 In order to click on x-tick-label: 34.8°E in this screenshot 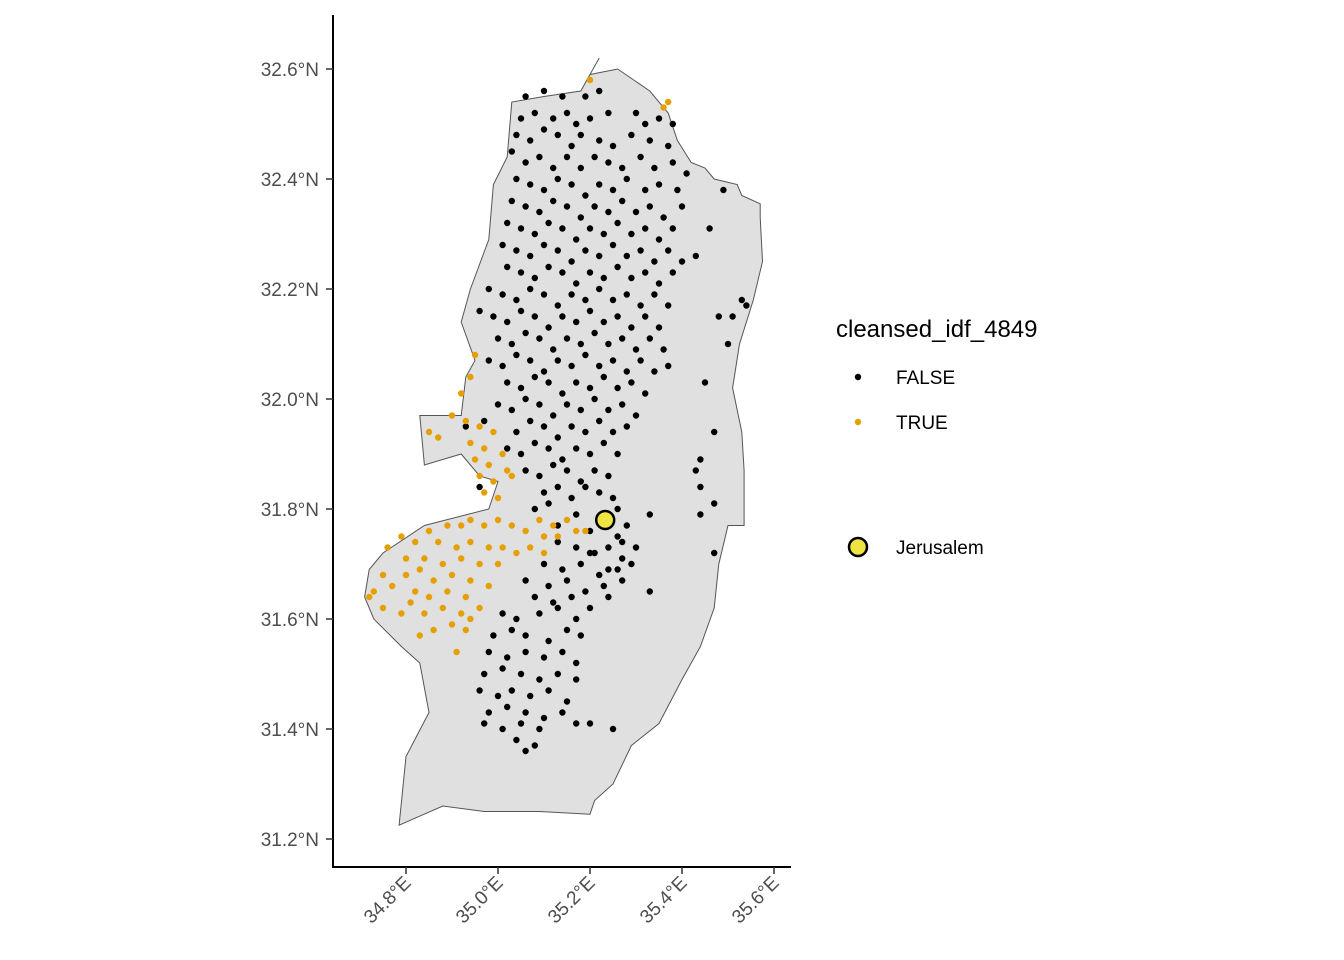, I will do `click(387, 900)`.